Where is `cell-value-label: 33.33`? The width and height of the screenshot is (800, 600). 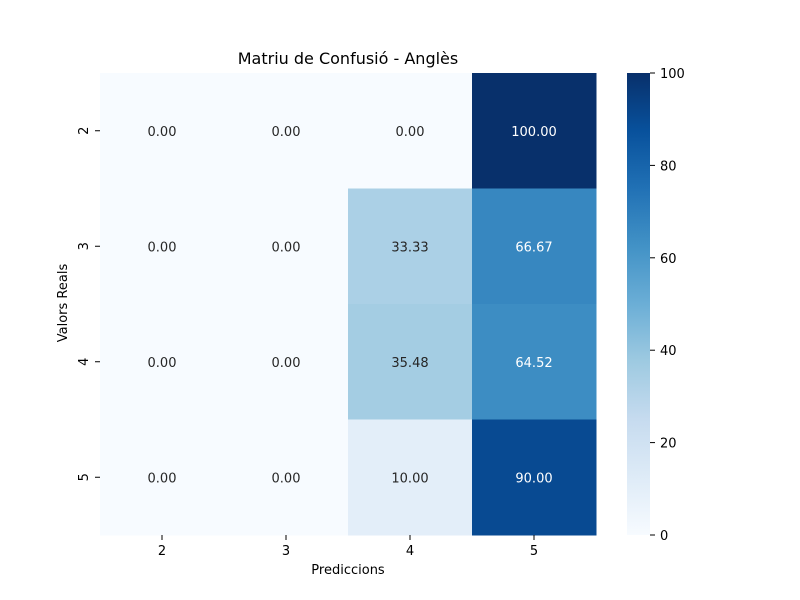
cell-value-label: 33.33 is located at coordinates (409, 247).